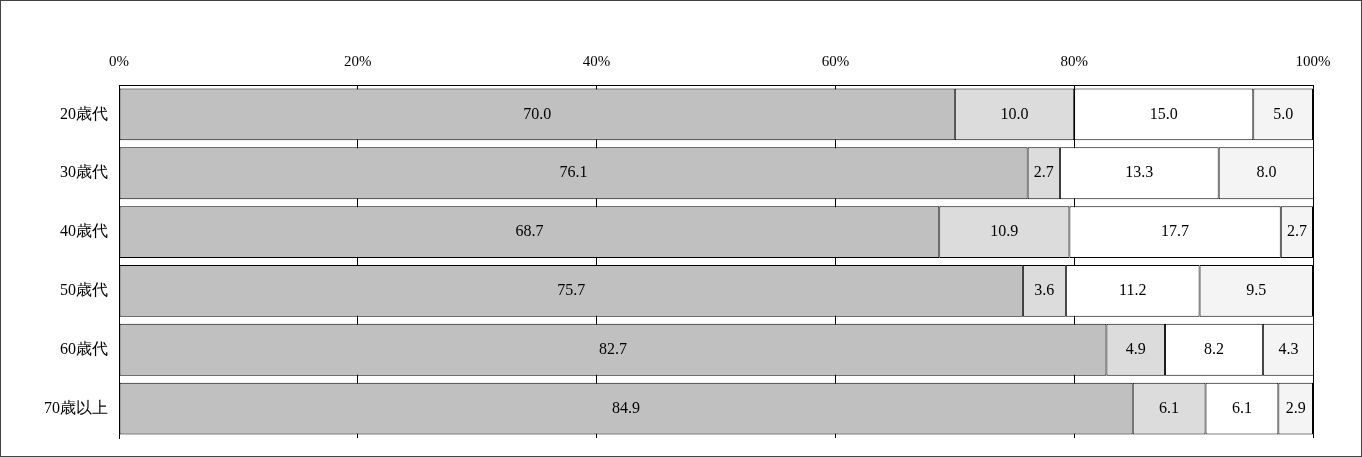 The width and height of the screenshot is (1362, 457). Describe the element at coordinates (1175, 231) in the screenshot. I see `data-label: 17.7` at that location.